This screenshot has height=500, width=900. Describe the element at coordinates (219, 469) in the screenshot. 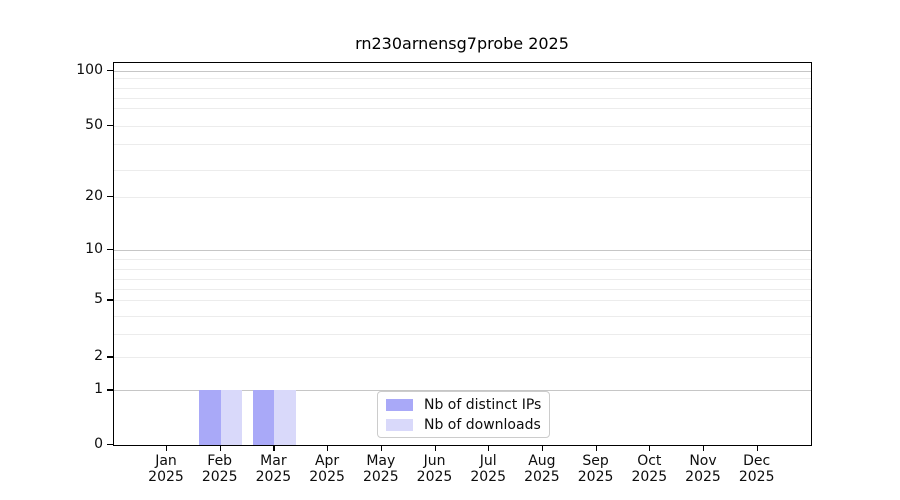

I see `x-tick-label-feb: Feb 2025` at that location.